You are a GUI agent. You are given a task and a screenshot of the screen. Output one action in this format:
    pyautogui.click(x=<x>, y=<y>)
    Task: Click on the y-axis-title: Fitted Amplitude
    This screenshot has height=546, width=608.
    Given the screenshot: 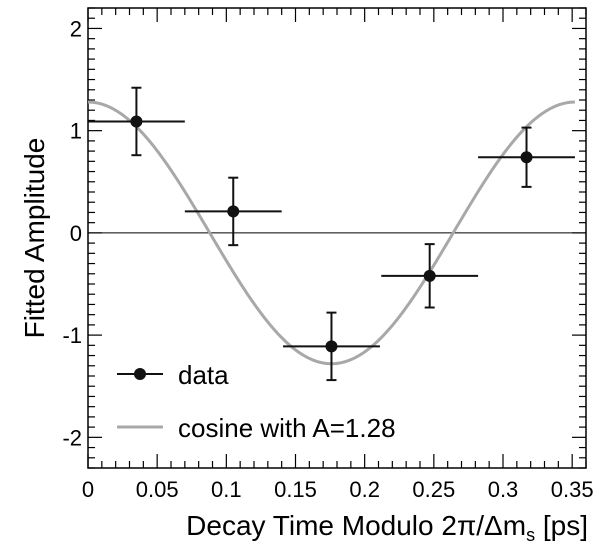 What is the action you would take?
    pyautogui.click(x=34, y=238)
    